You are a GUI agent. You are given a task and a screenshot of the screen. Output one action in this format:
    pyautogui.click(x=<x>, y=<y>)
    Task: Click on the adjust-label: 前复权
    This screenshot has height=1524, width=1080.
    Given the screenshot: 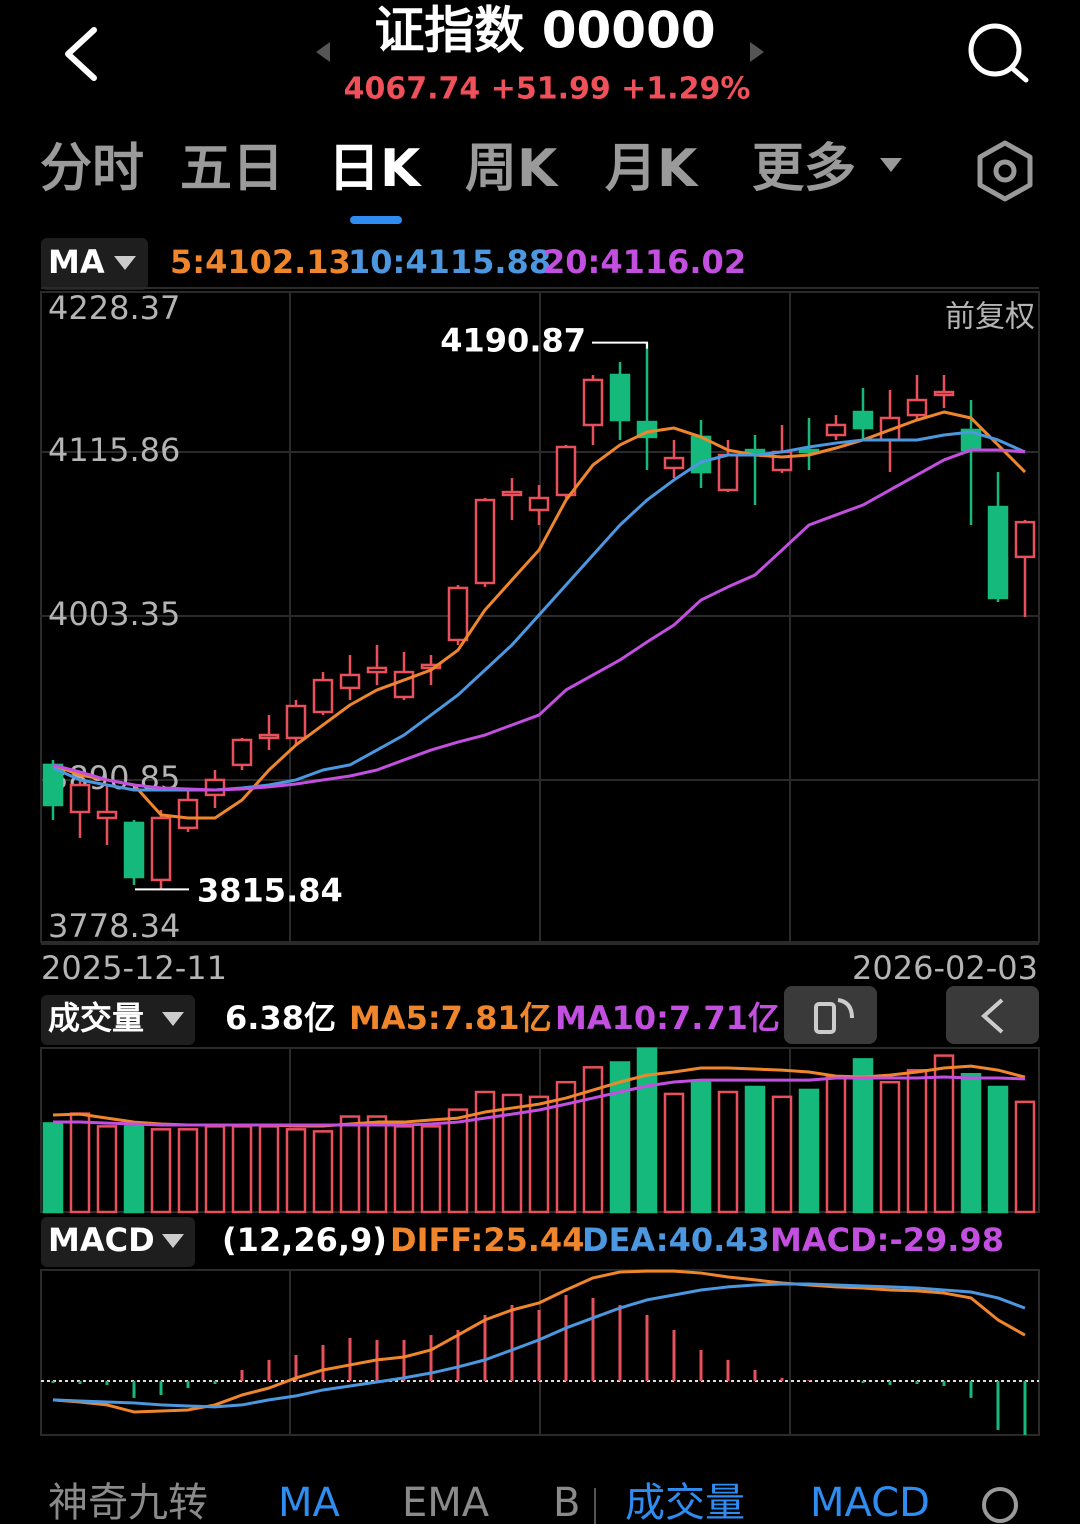 What is the action you would take?
    pyautogui.click(x=990, y=317)
    